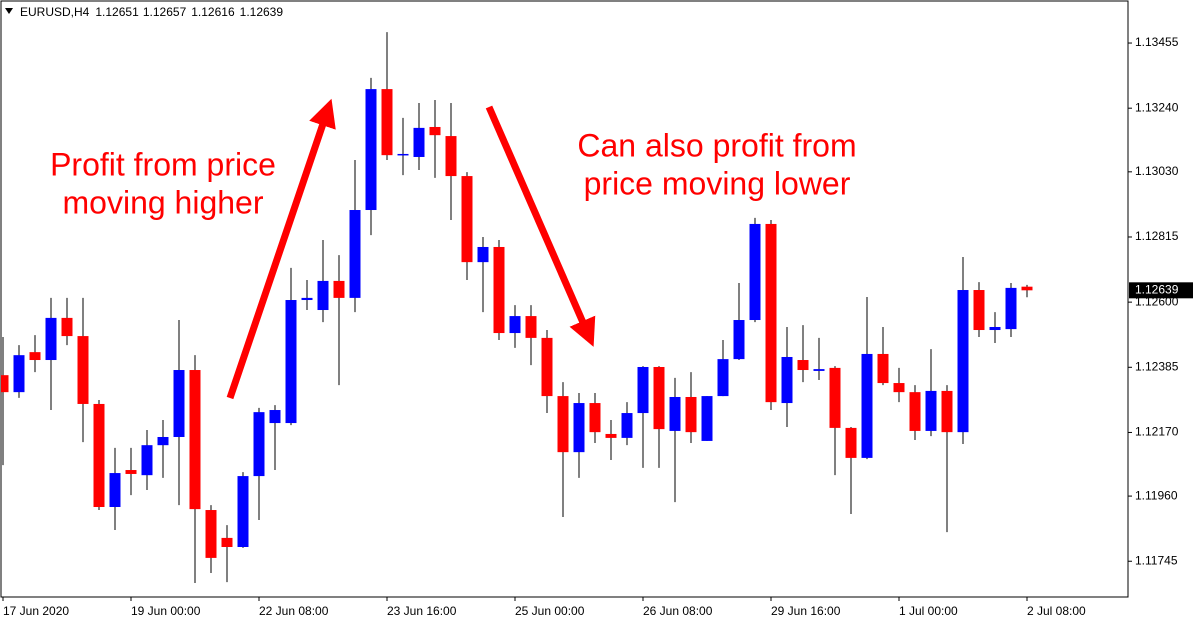 This screenshot has width=1200, height=627. I want to click on x-tick-label: 23 Jun 16:00, so click(422, 611).